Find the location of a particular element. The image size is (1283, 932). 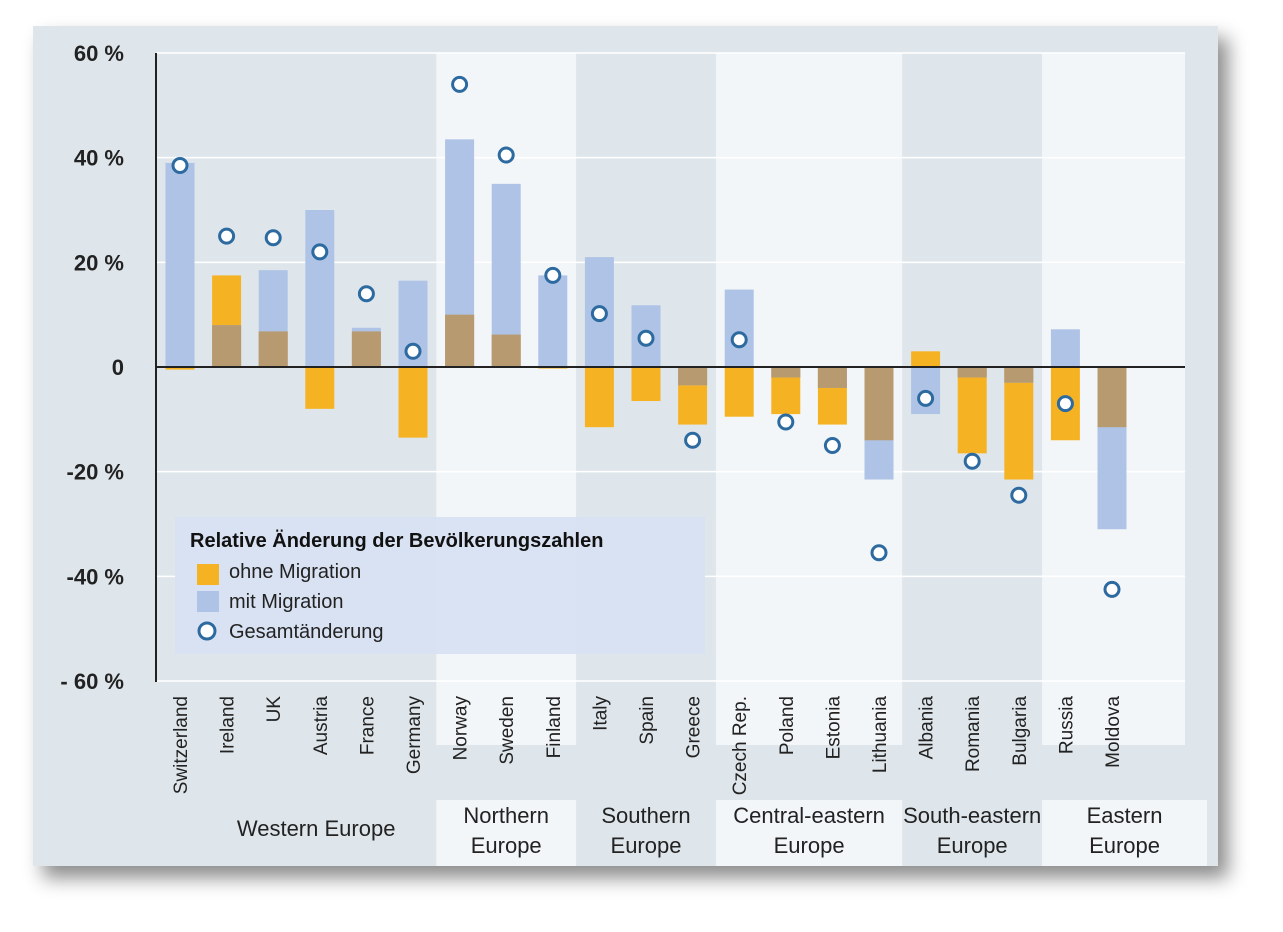

y-tick-label: 0 is located at coordinates (118, 367).